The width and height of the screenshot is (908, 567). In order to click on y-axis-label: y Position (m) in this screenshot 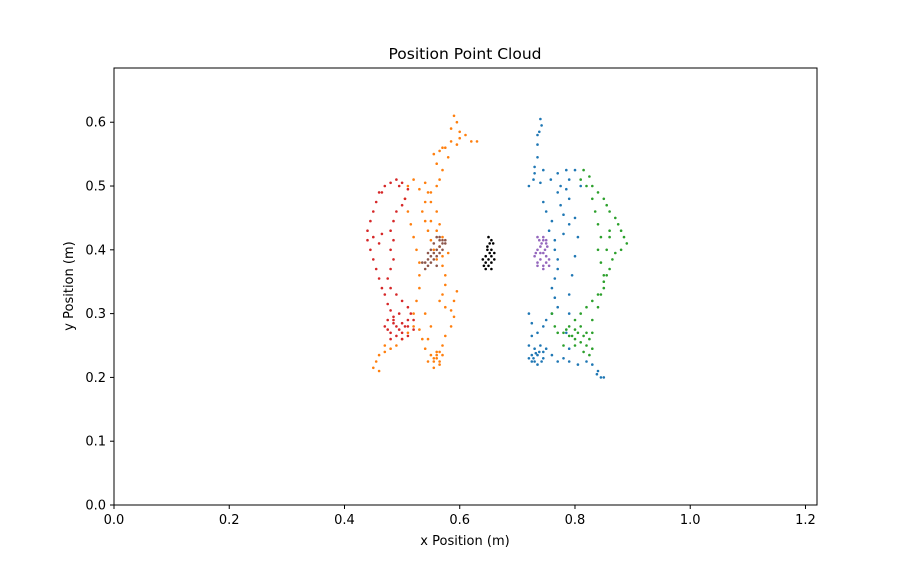, I will do `click(69, 285)`.